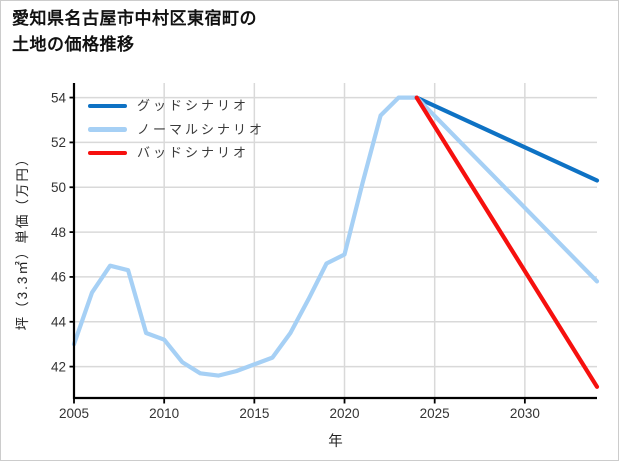 The width and height of the screenshot is (621, 465). What do you see at coordinates (58, 277) in the screenshot?
I see `y-tick-label: 46` at bounding box center [58, 277].